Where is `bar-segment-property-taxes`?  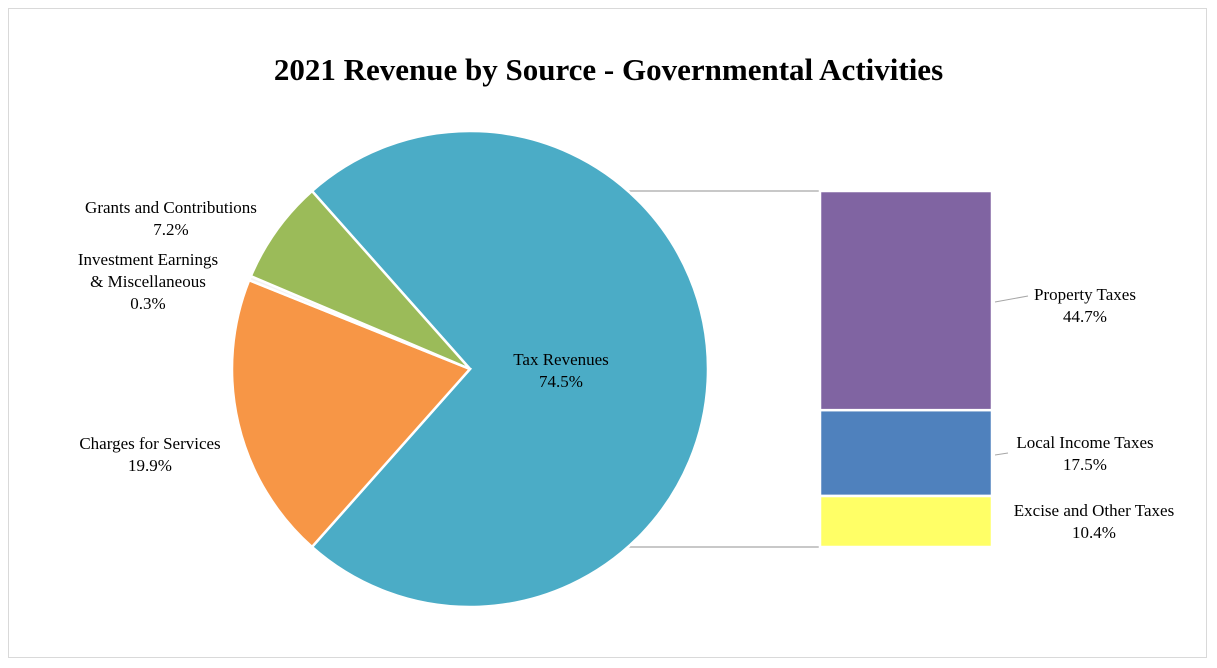 bar-segment-property-taxes is located at coordinates (906, 300).